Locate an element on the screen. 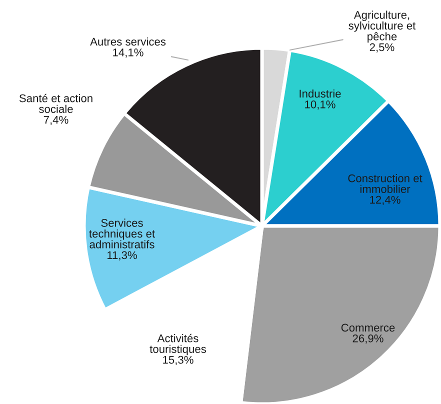  slice-label: Industrie is located at coordinates (320, 93).